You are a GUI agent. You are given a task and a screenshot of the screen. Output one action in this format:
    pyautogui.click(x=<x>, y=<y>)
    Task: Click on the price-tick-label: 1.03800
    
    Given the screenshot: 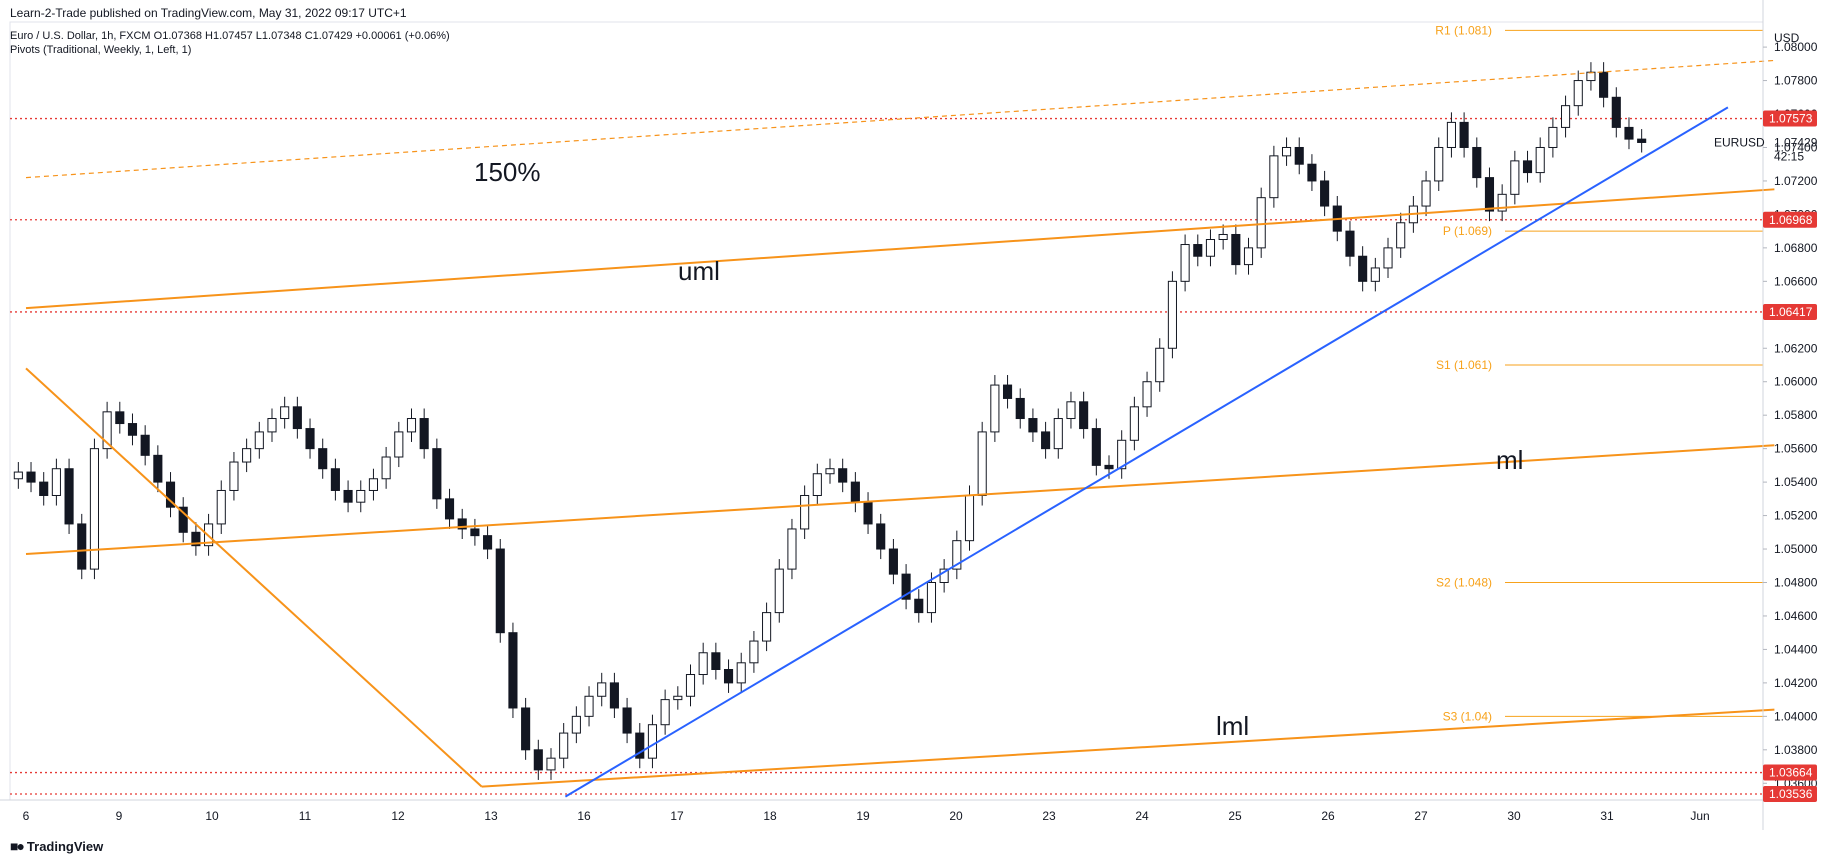 What is the action you would take?
    pyautogui.click(x=1796, y=750)
    